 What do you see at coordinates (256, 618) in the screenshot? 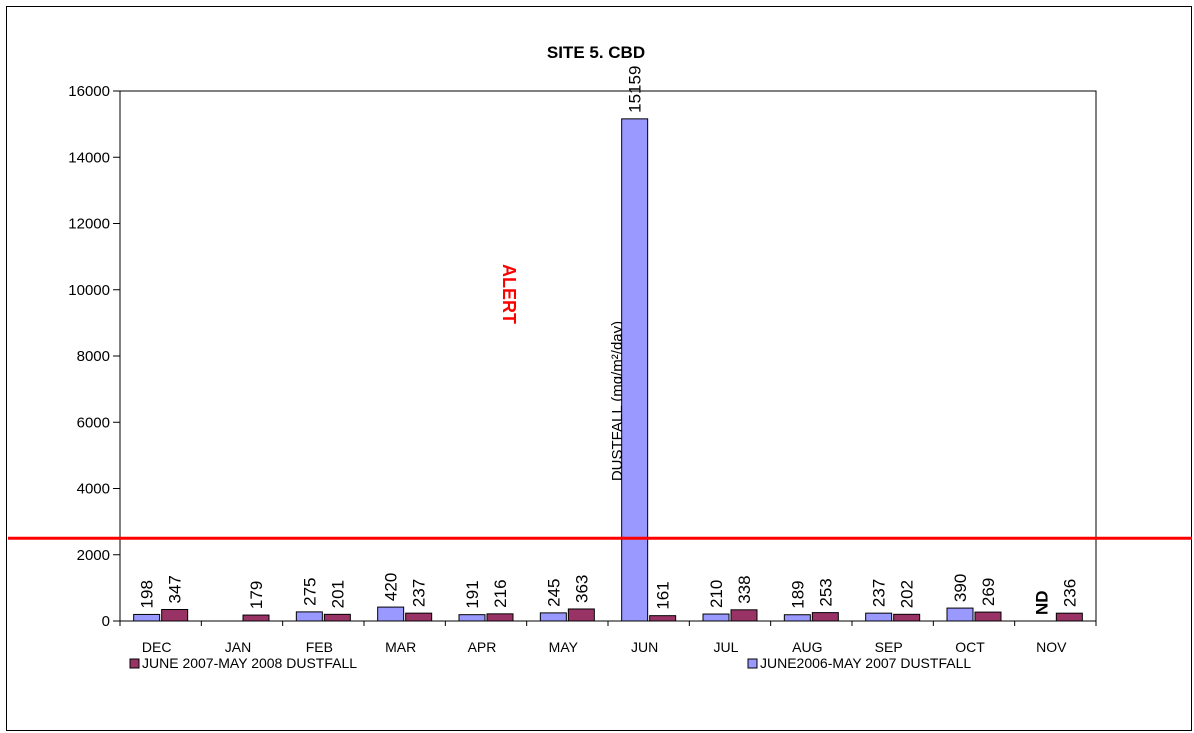
I see `bar-series2-jan` at bounding box center [256, 618].